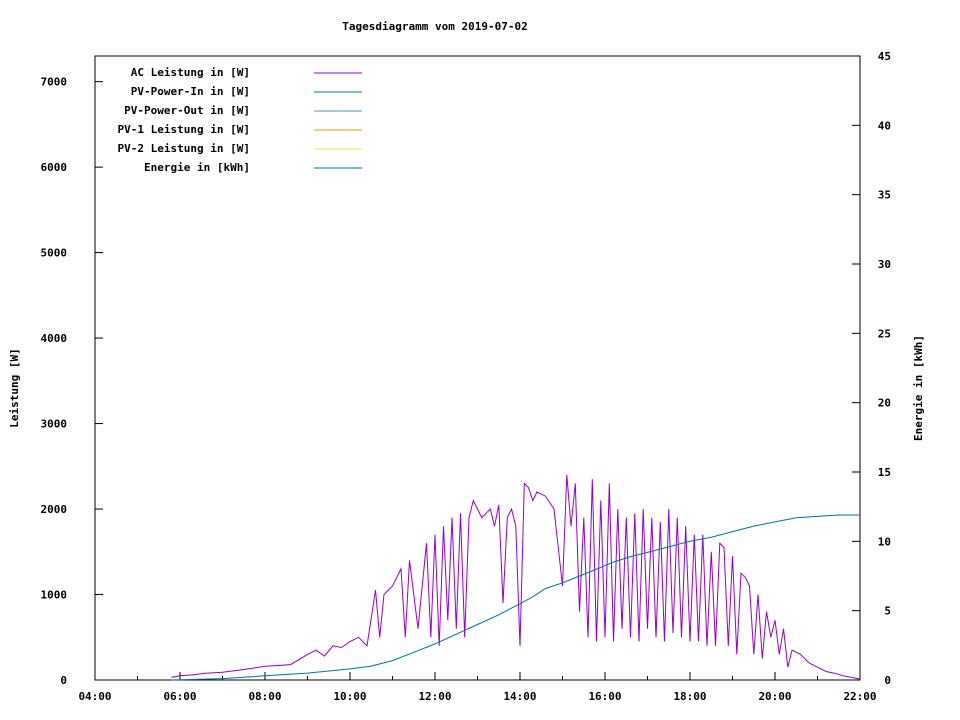  I want to click on x-tick-label: 06:00, so click(179, 696).